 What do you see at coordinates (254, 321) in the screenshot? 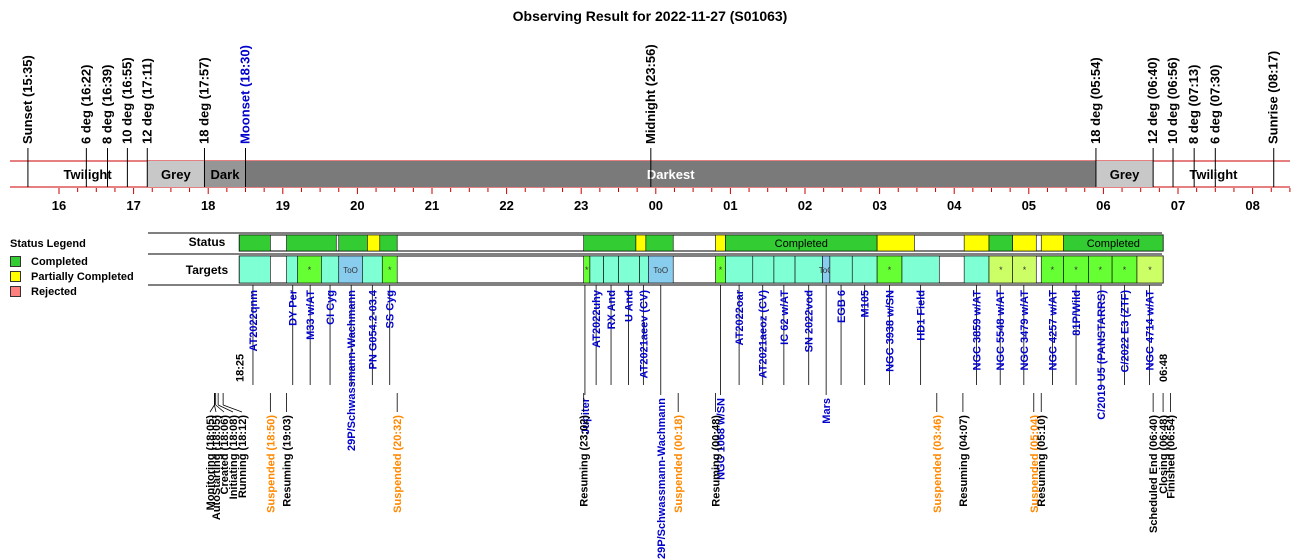
I see `target-label: AT2022qnm` at bounding box center [254, 321].